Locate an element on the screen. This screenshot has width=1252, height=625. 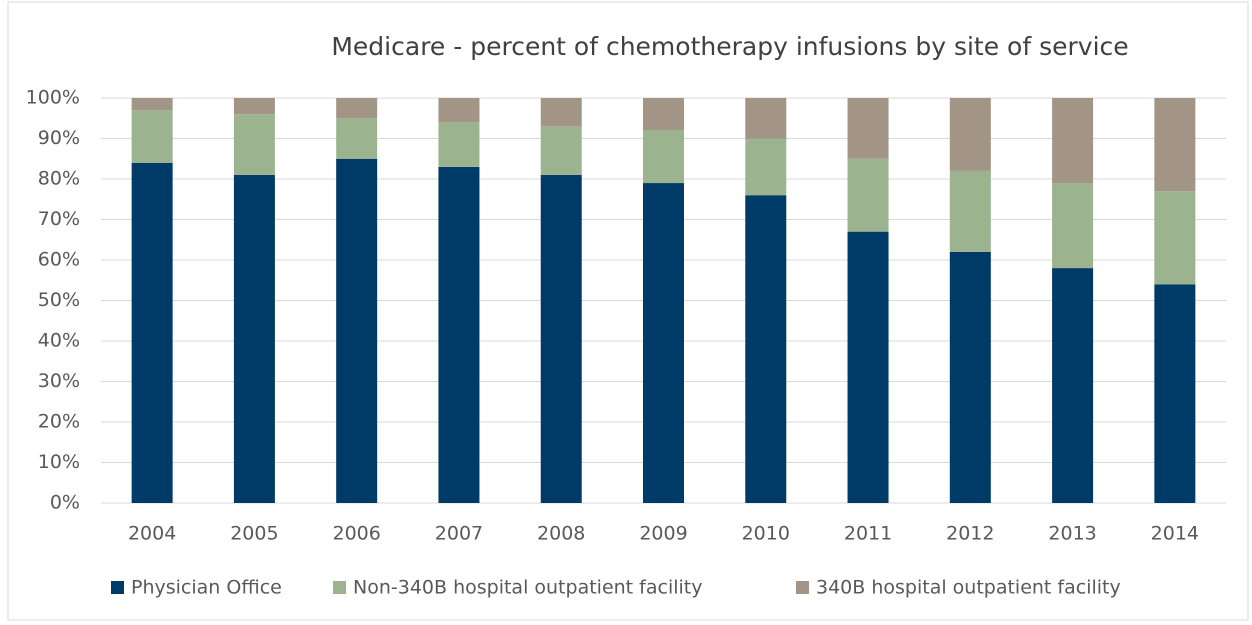
x-tick-label: 2009 is located at coordinates (663, 534).